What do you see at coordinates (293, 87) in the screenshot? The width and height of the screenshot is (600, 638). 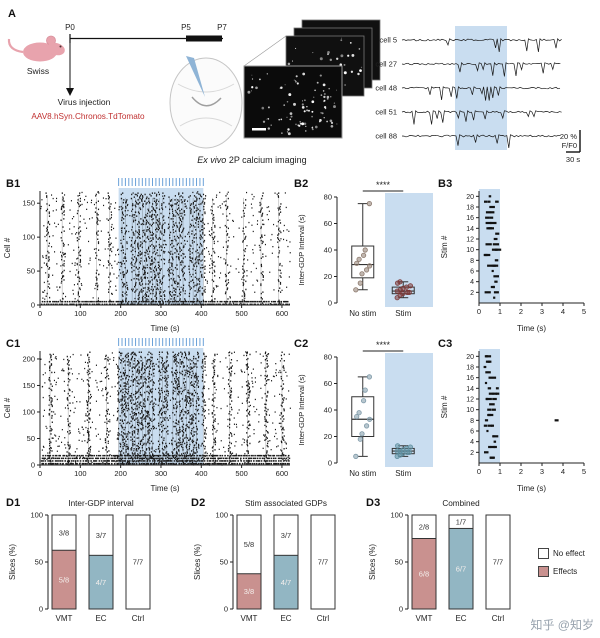 I see `microscopy-image-zoom` at bounding box center [293, 87].